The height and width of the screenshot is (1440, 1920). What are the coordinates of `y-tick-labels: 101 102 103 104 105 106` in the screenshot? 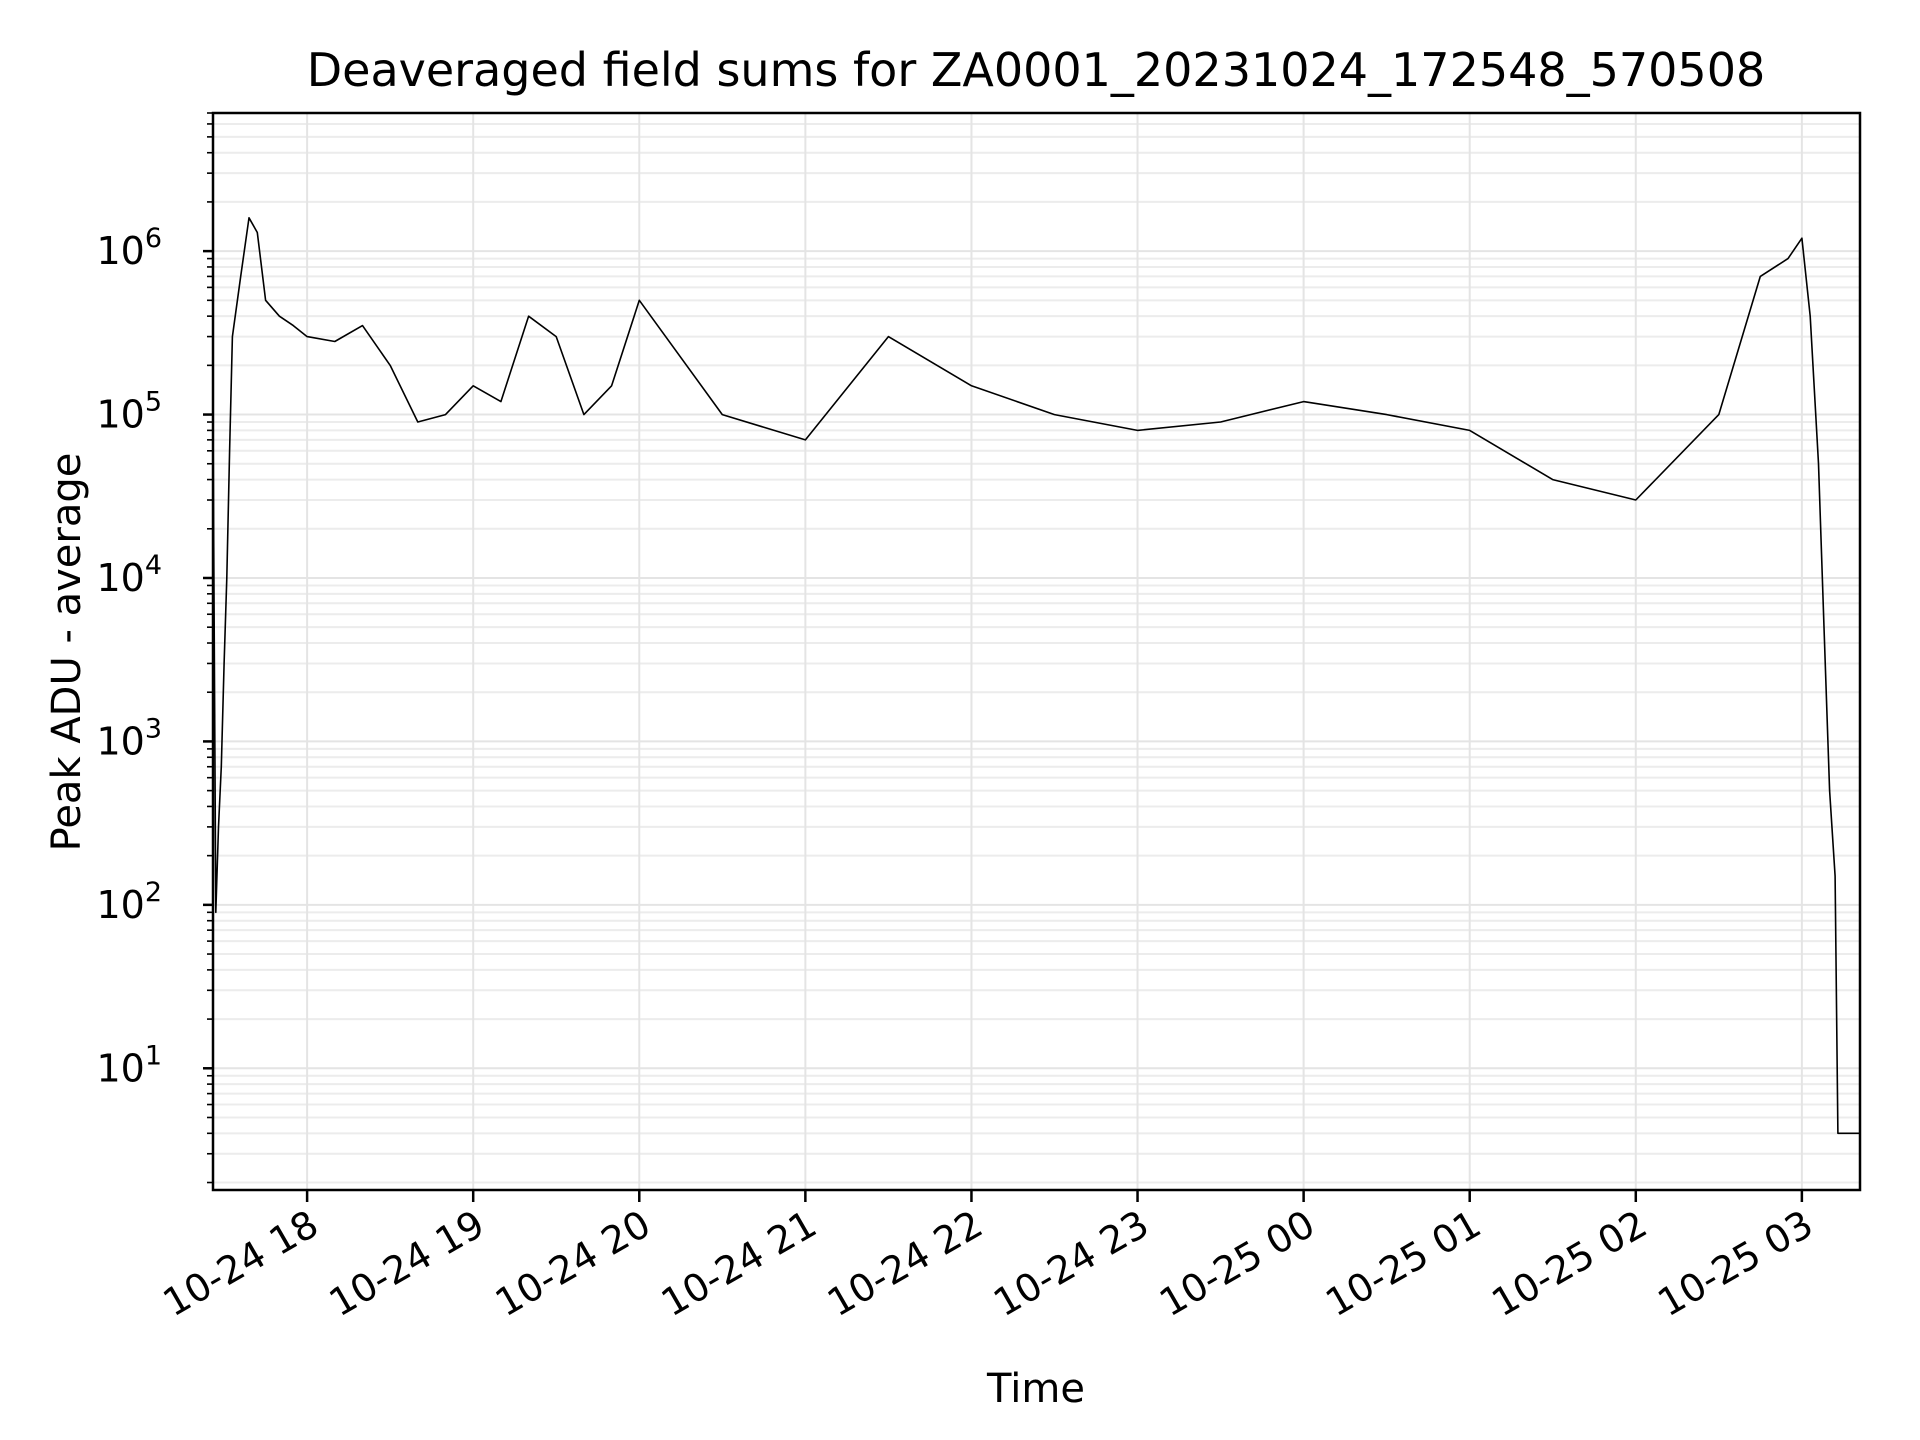 It's located at (129, 656).